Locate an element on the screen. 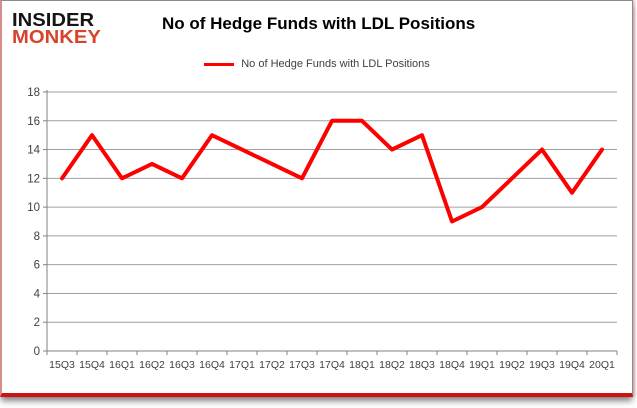 The height and width of the screenshot is (408, 637). x-tick-label-18Q4: 18Q4 is located at coordinates (452, 365).